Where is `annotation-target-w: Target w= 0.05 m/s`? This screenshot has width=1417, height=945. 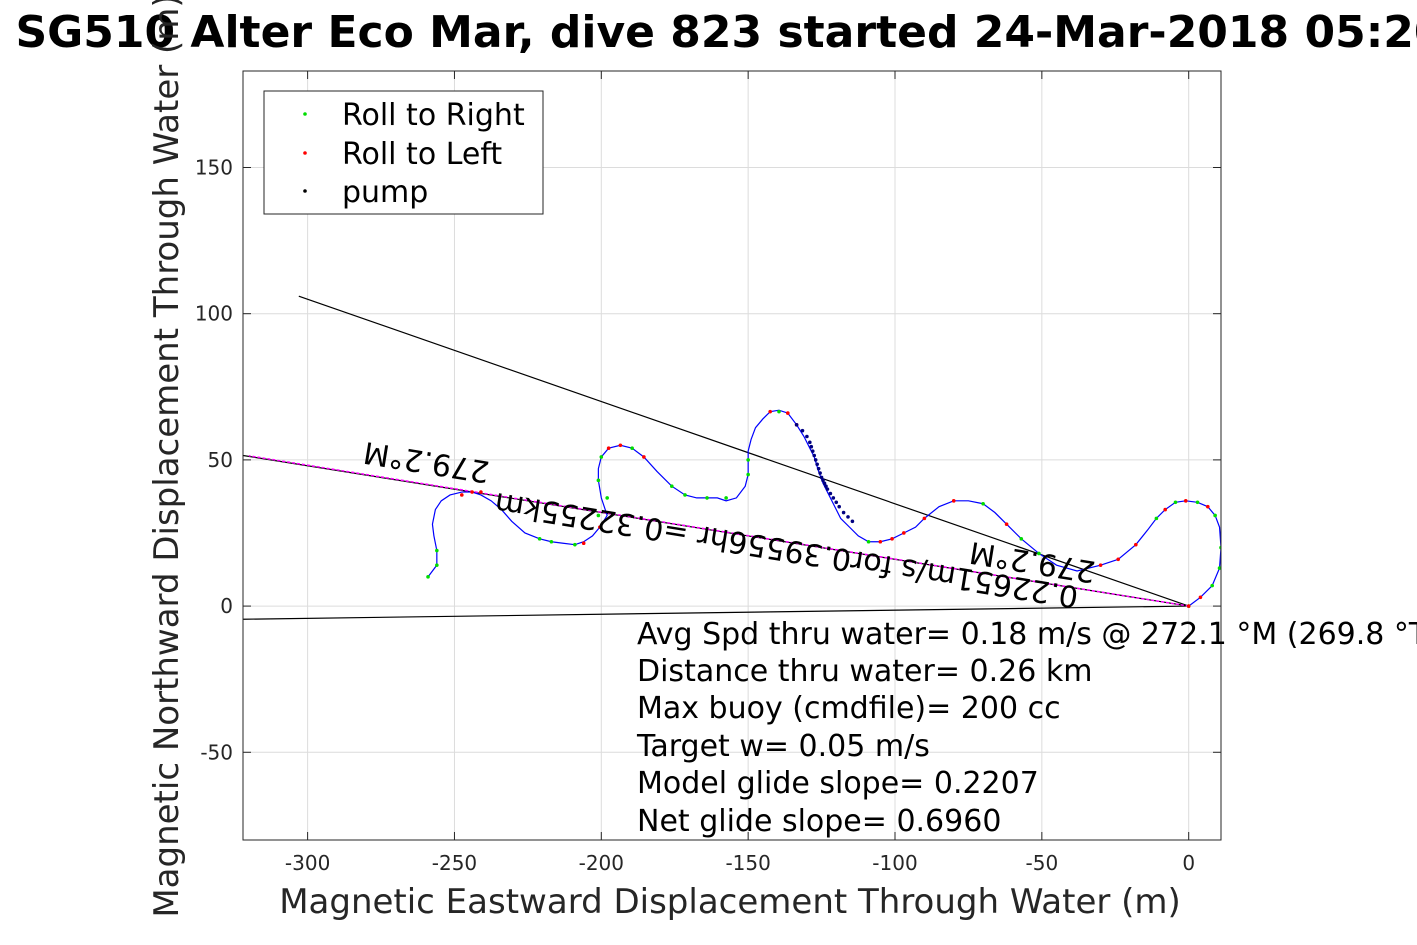
annotation-target-w: Target w= 0.05 m/s is located at coordinates (783, 746).